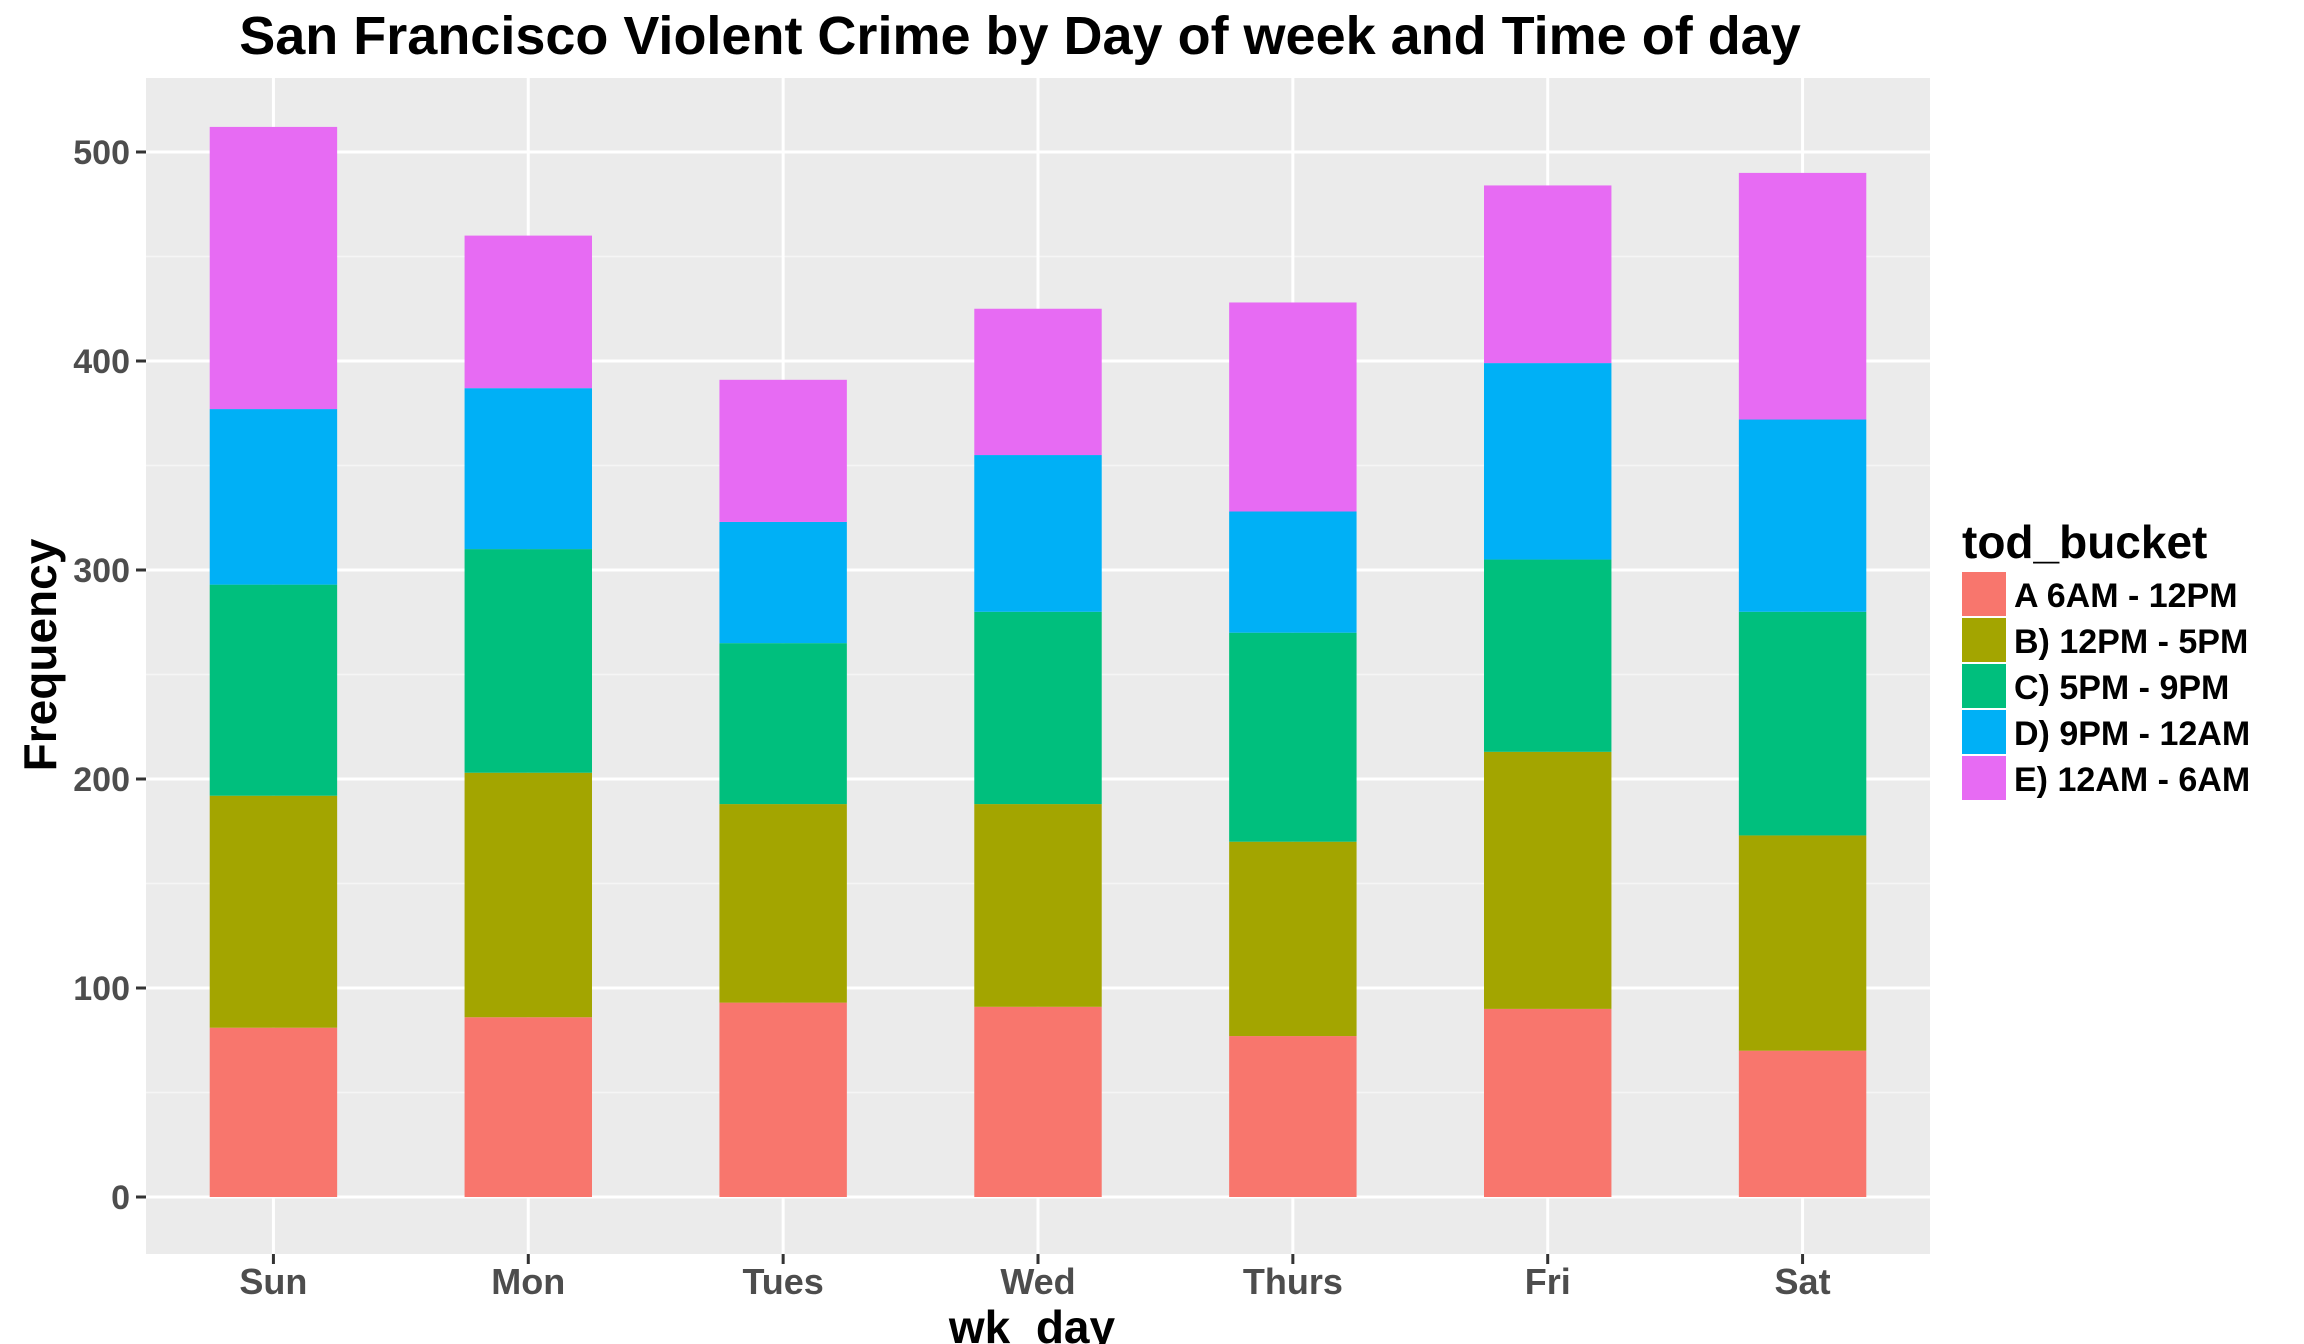 The width and height of the screenshot is (2304, 1344). Describe the element at coordinates (2131, 642) in the screenshot. I see `legend-label-2: B) 12PM - 5PM` at that location.